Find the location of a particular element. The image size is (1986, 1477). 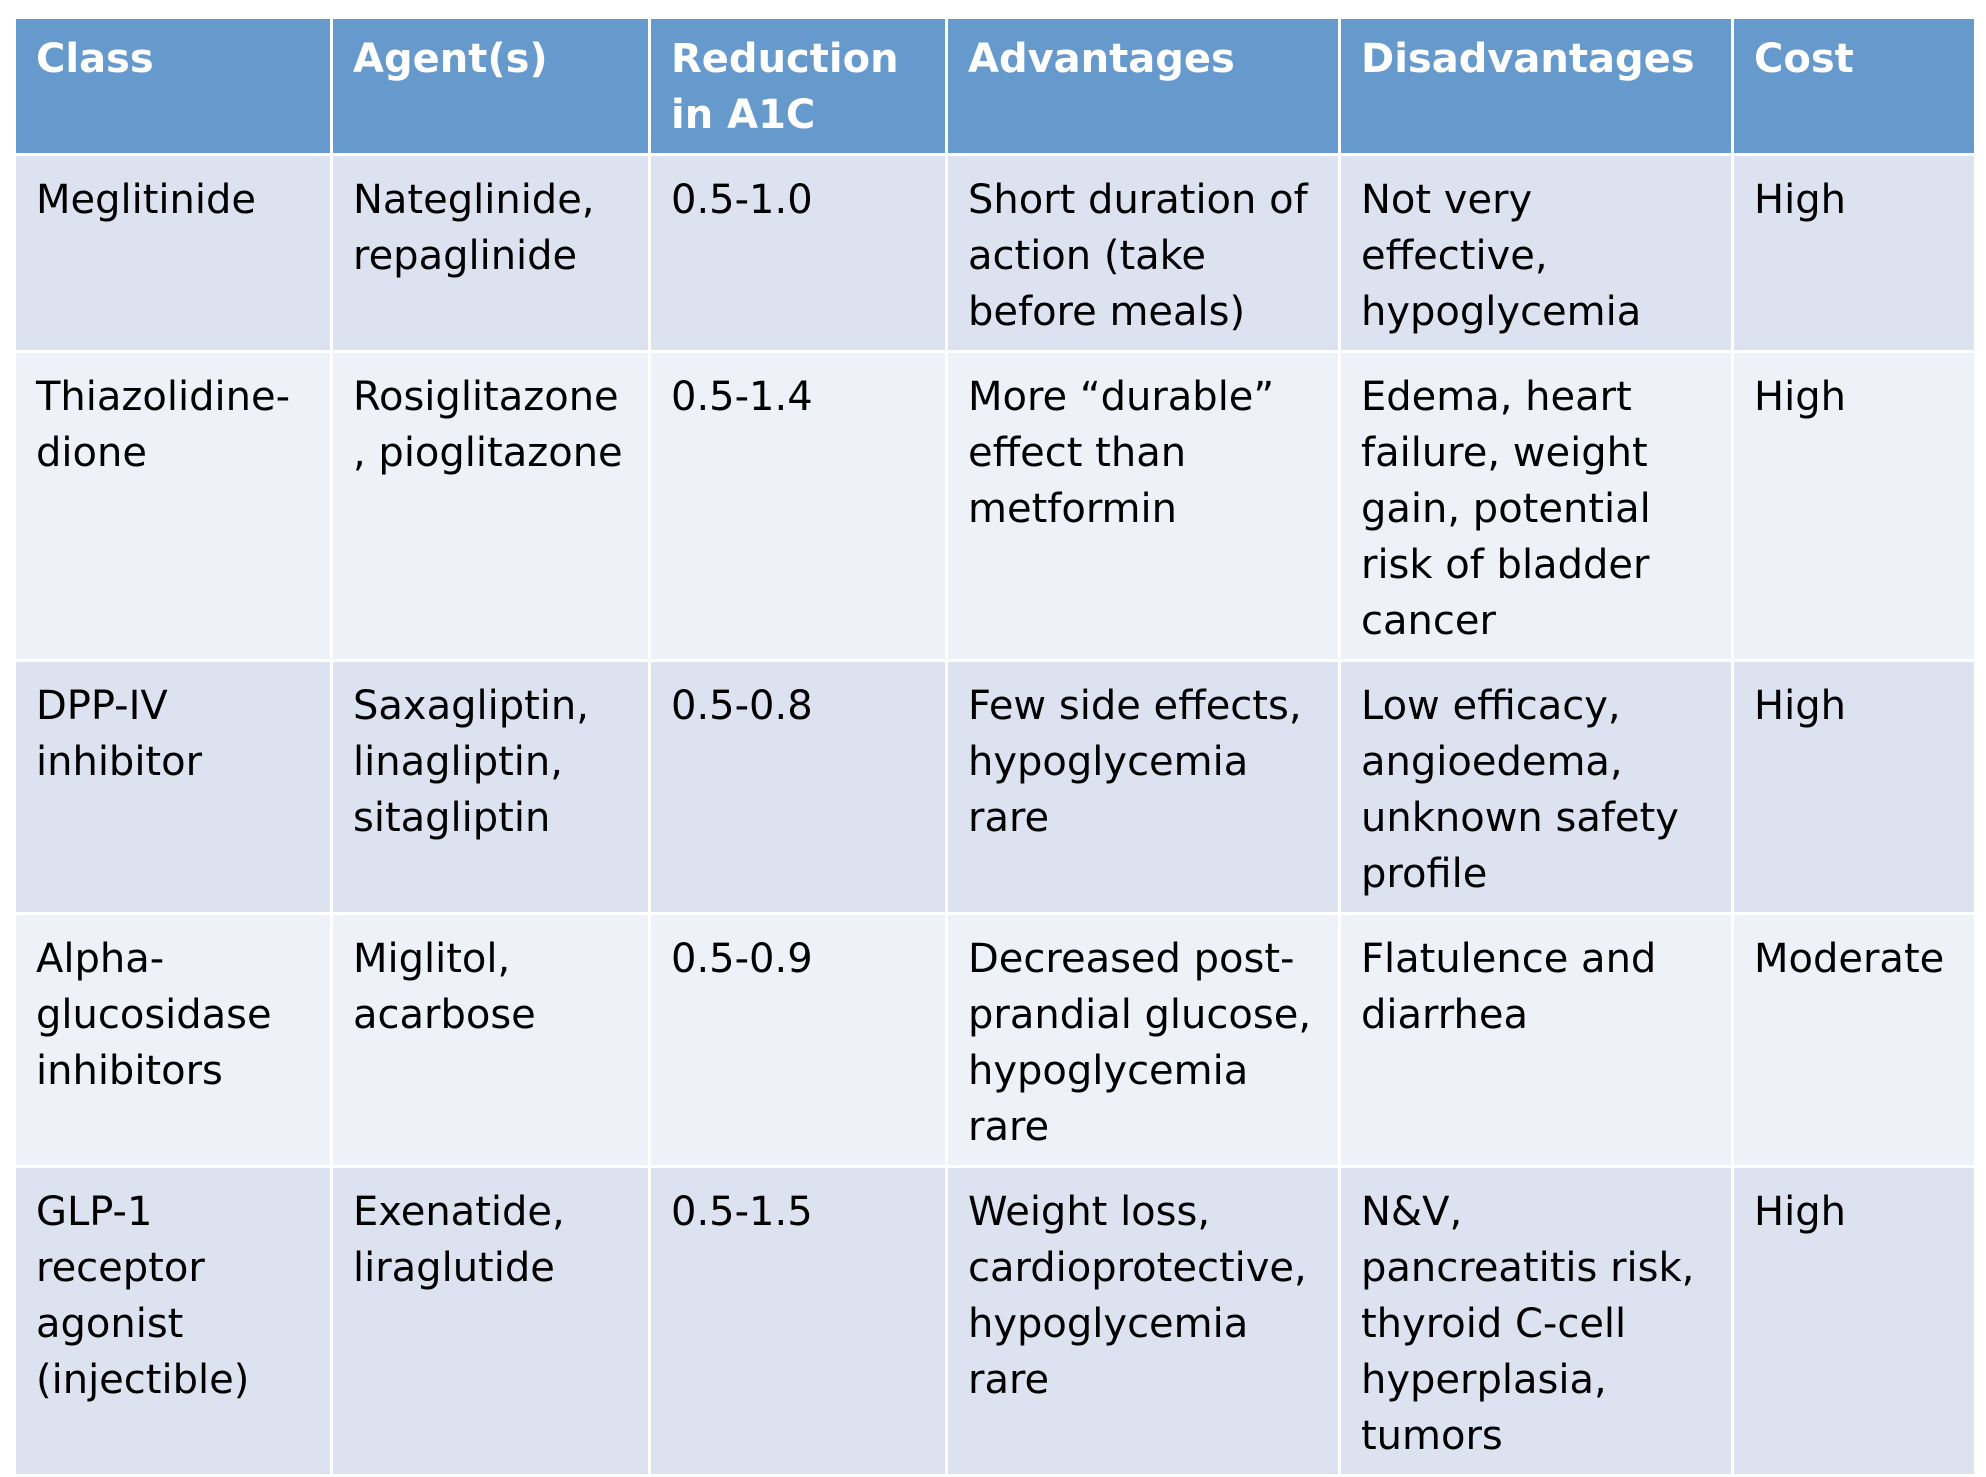

cell-advantages: More “durable” effect than metformin is located at coordinates (1143, 506).